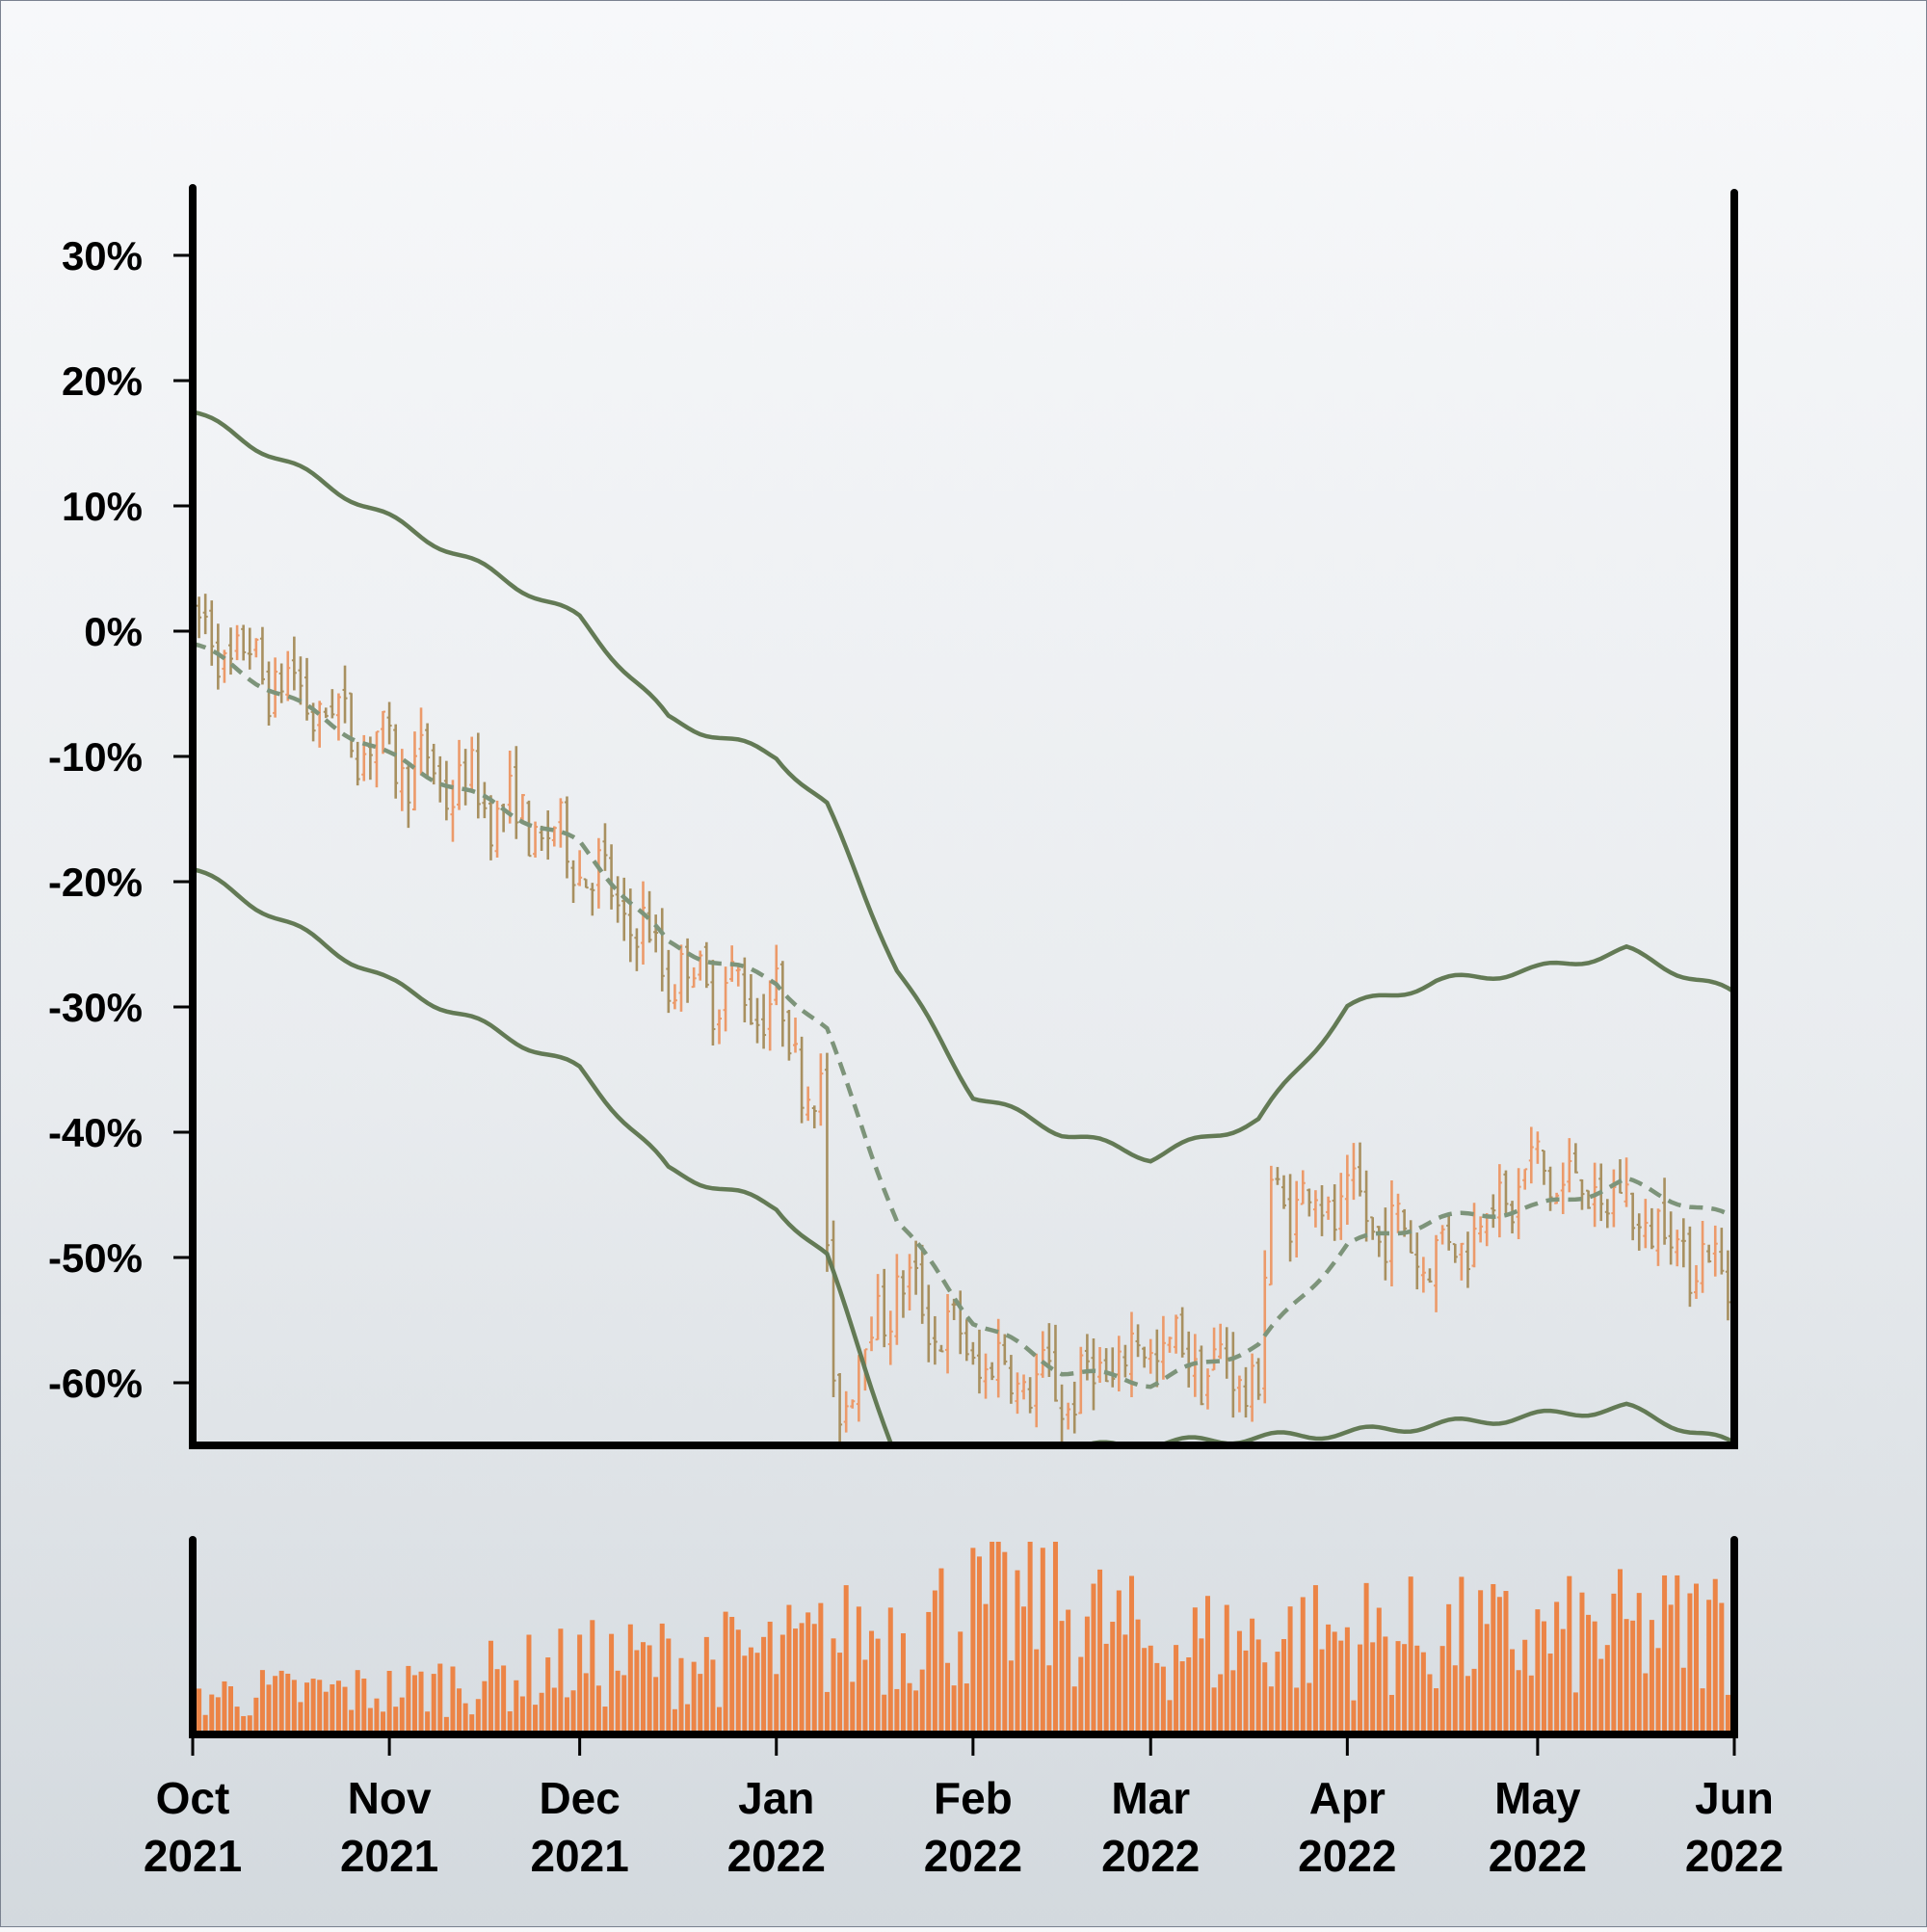 This screenshot has height=1932, width=1927. I want to click on x-tick-label-month: May, so click(1537, 1798).